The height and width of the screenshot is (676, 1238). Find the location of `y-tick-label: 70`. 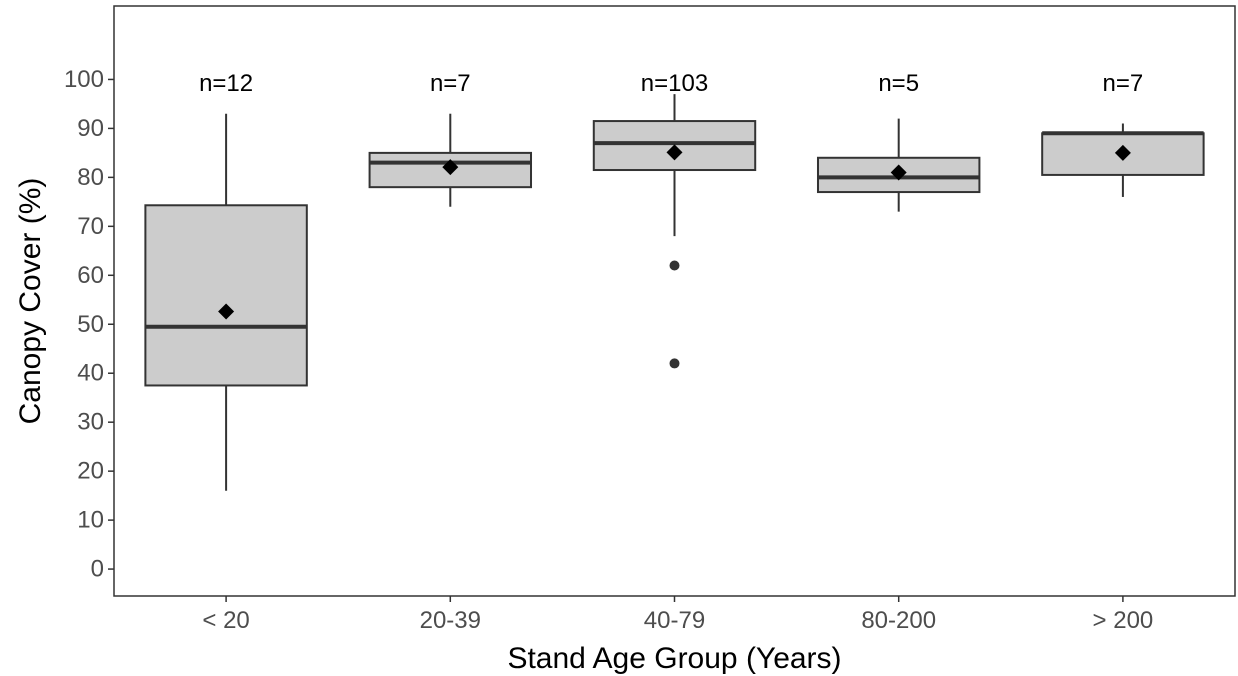

y-tick-label: 70 is located at coordinates (90, 226).